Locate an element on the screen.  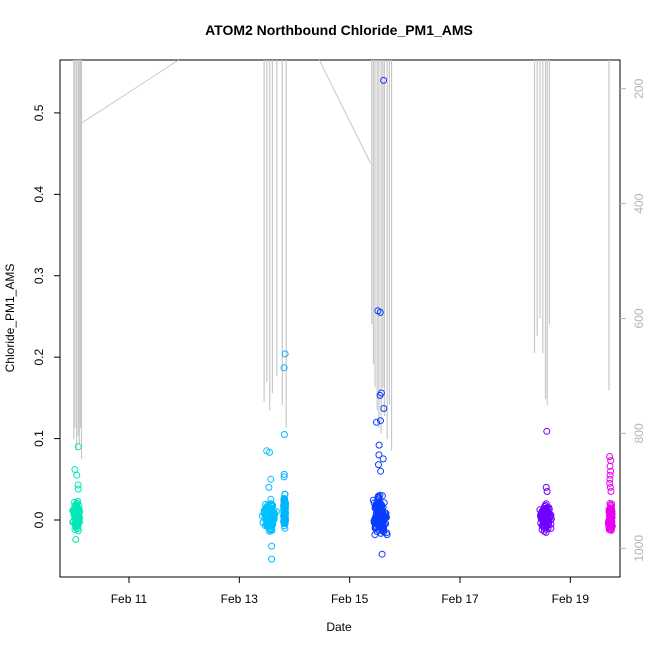
y-tick-label: 0.1 is located at coordinates (39, 438).